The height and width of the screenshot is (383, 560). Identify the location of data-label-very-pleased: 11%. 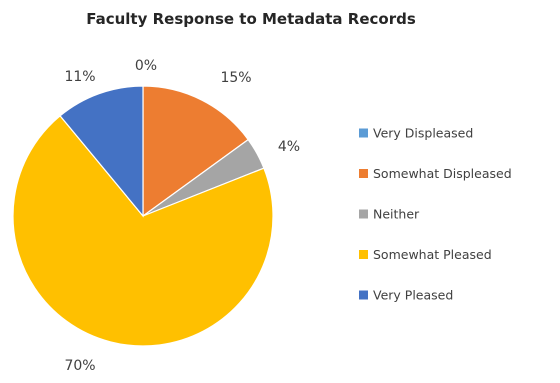
(79, 77).